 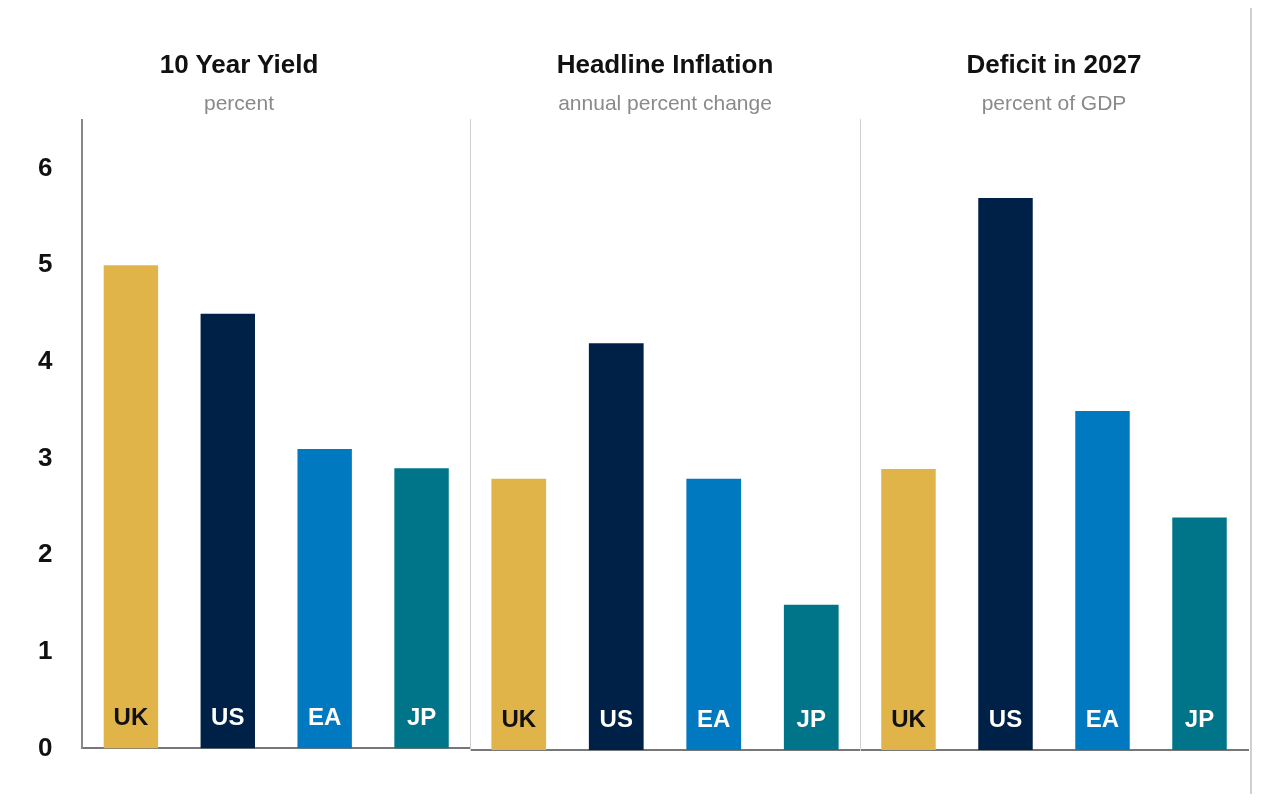 What do you see at coordinates (45, 263) in the screenshot?
I see `y-tick-label: 5` at bounding box center [45, 263].